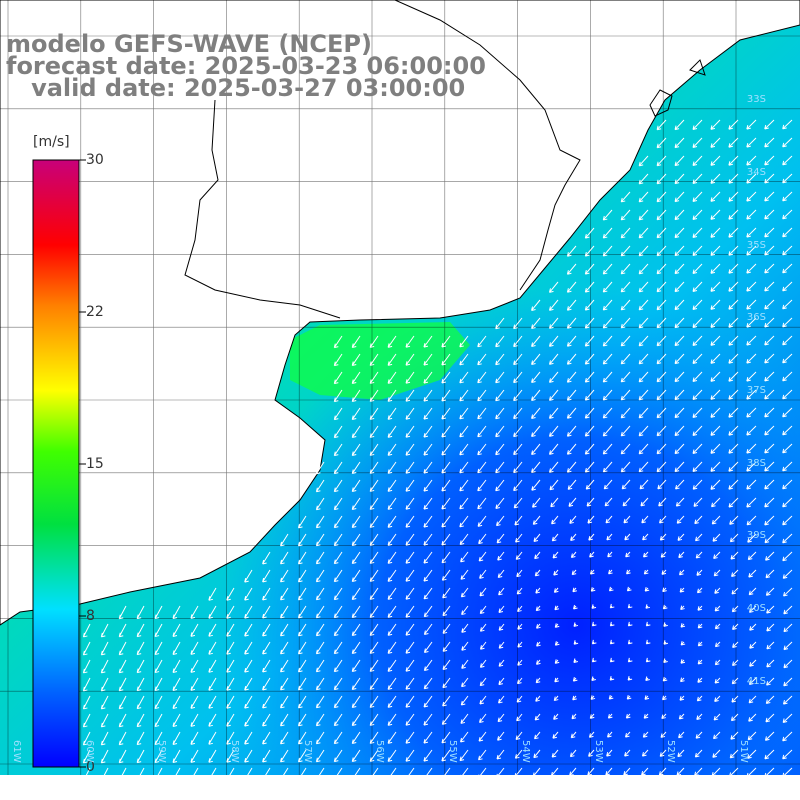 The image size is (800, 800). What do you see at coordinates (95, 312) in the screenshot?
I see `colorbar-tick: 22` at bounding box center [95, 312].